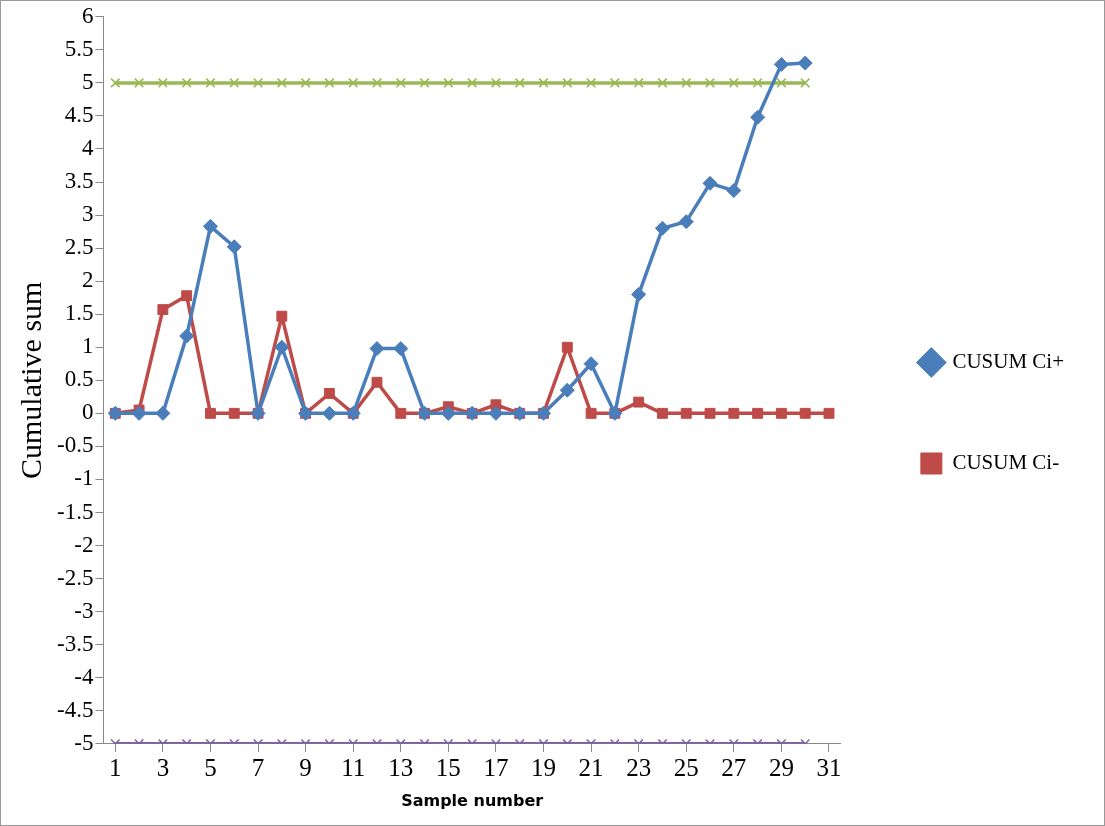 The image size is (1105, 826). What do you see at coordinates (686, 768) in the screenshot?
I see `x-tick-label: 25` at bounding box center [686, 768].